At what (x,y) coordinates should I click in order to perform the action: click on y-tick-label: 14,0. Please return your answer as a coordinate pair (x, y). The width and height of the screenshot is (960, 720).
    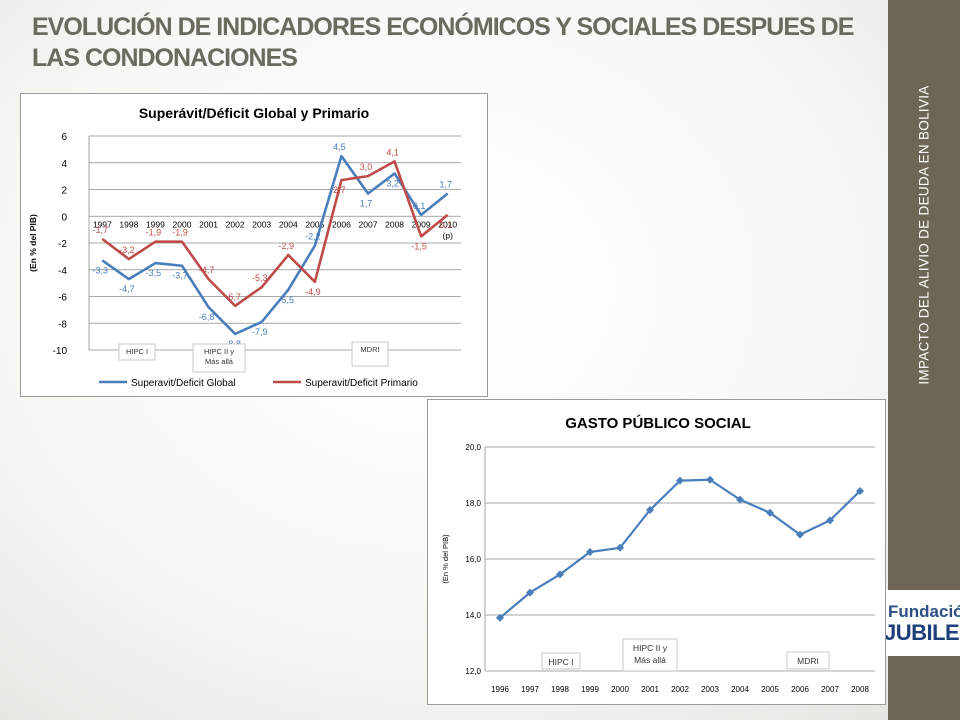
    Looking at the image, I should click on (473, 615).